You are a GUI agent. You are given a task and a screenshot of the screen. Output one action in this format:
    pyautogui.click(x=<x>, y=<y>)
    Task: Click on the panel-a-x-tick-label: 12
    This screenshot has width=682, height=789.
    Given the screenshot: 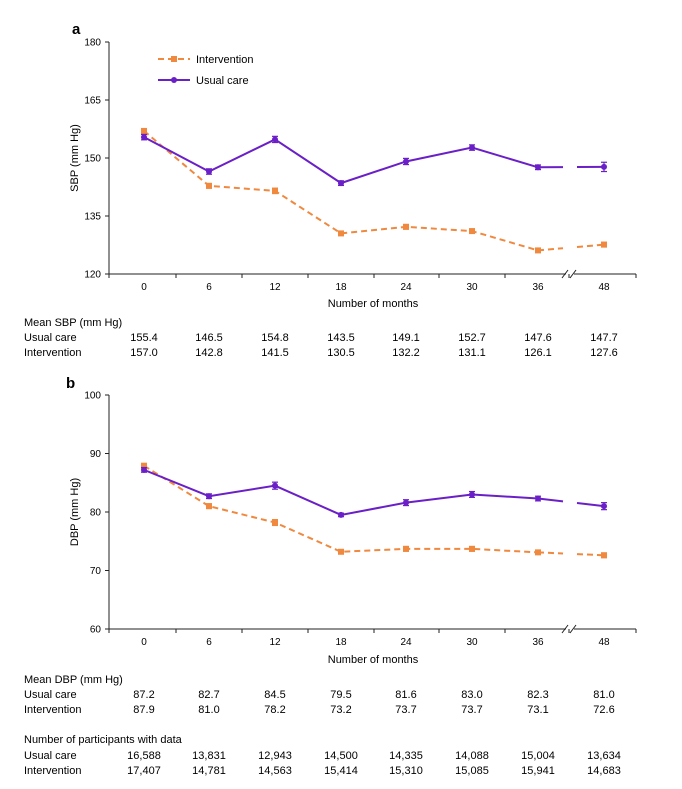 What is the action you would take?
    pyautogui.click(x=275, y=287)
    